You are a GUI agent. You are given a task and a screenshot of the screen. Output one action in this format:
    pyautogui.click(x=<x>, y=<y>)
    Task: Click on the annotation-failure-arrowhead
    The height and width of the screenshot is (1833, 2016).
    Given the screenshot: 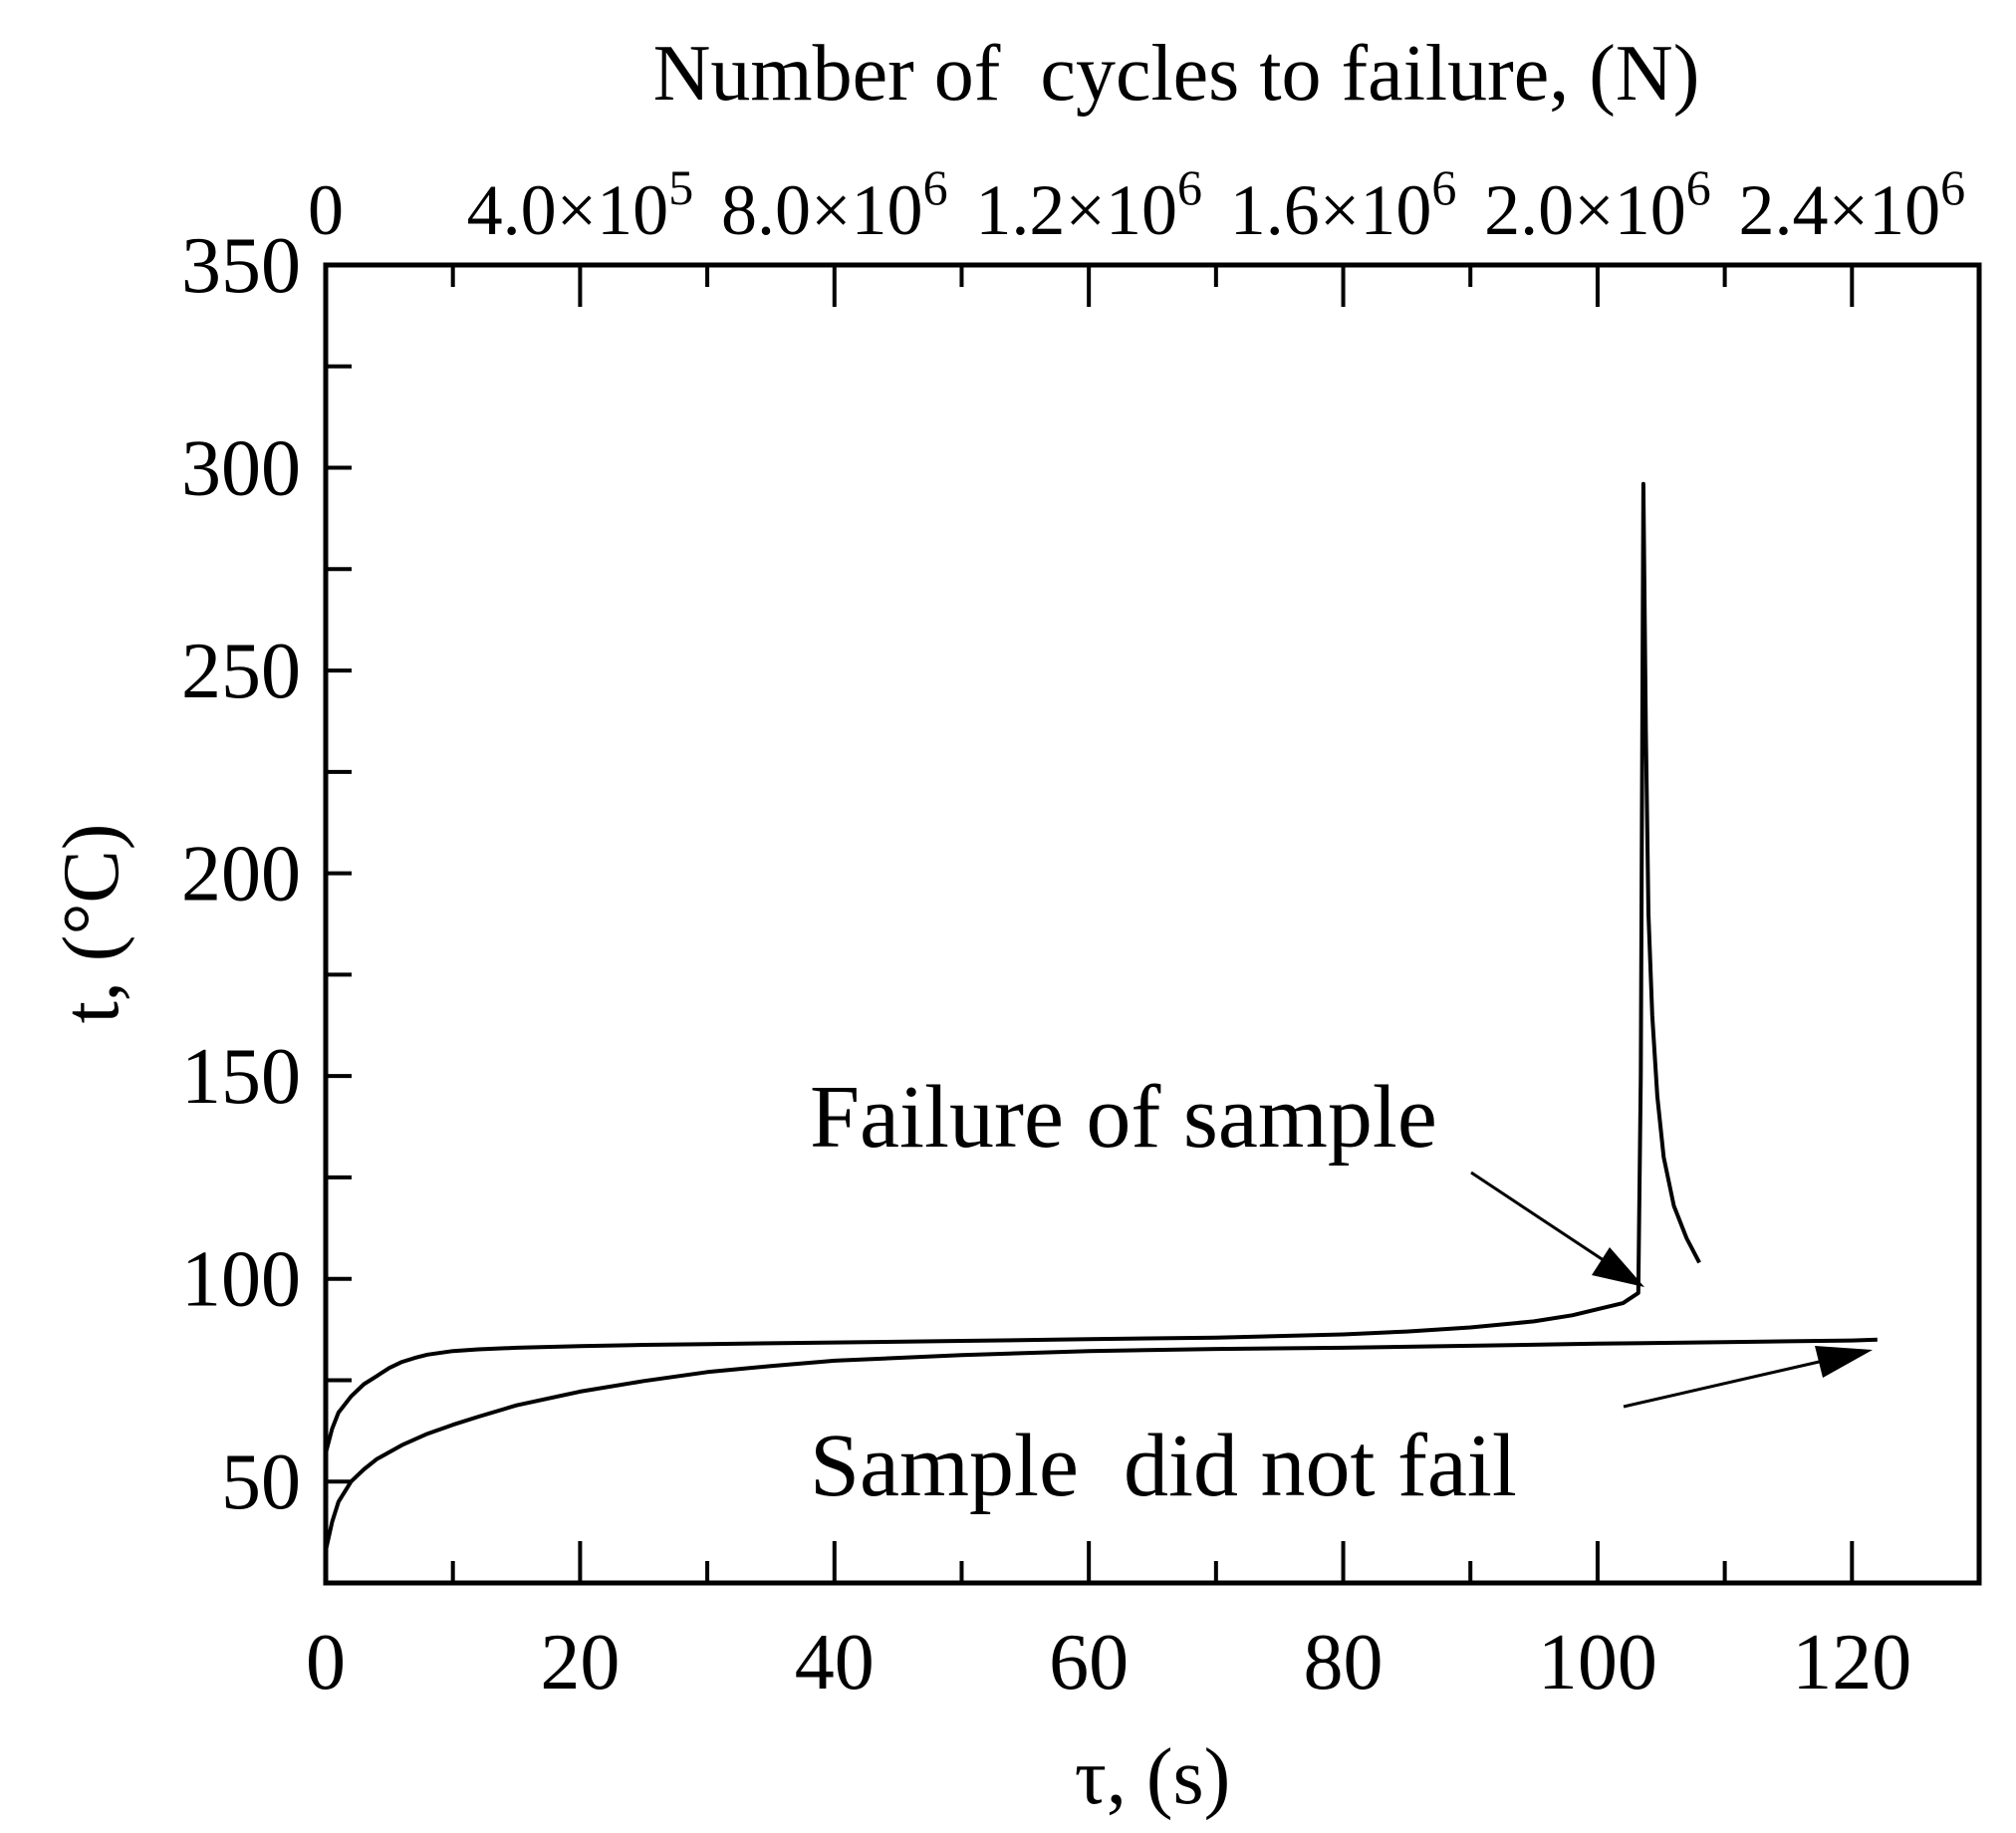 What is the action you would take?
    pyautogui.click(x=1618, y=1267)
    